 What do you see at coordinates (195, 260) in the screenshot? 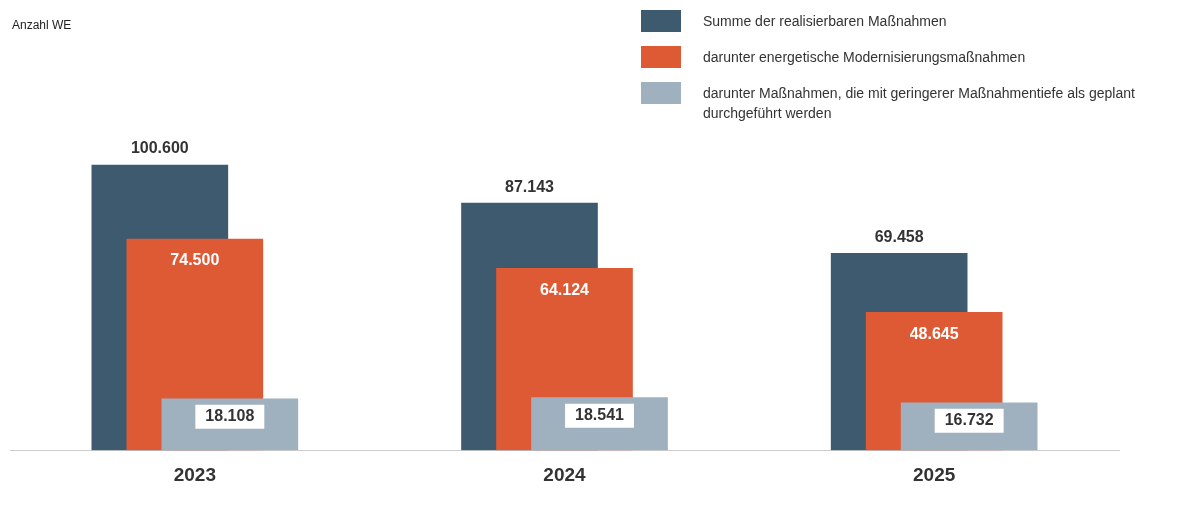
I see `data-label: 74.500` at bounding box center [195, 260].